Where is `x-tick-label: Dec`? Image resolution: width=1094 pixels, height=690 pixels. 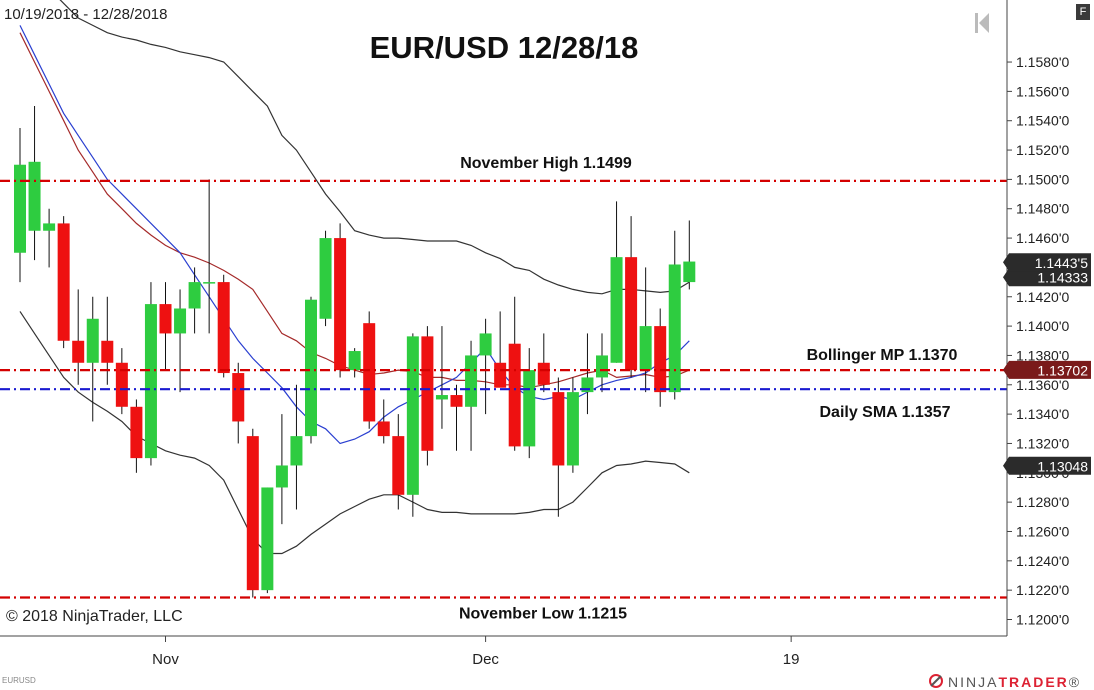
x-tick-label: Dec is located at coordinates (485, 659).